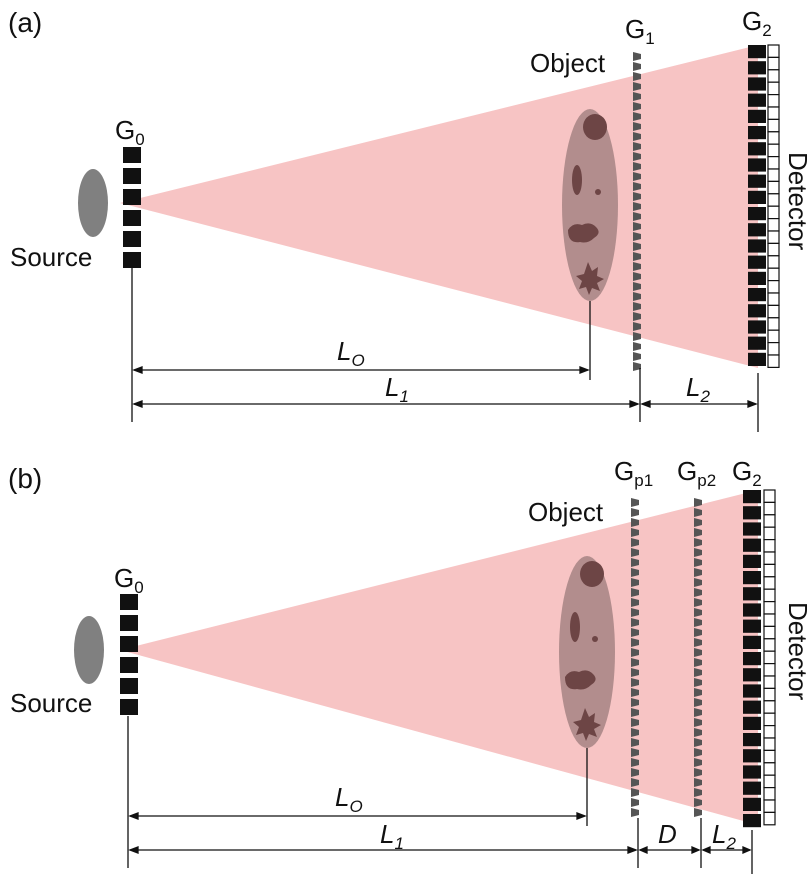 Image resolution: width=811 pixels, height=878 pixels. I want to click on panel-b-source, so click(89, 650).